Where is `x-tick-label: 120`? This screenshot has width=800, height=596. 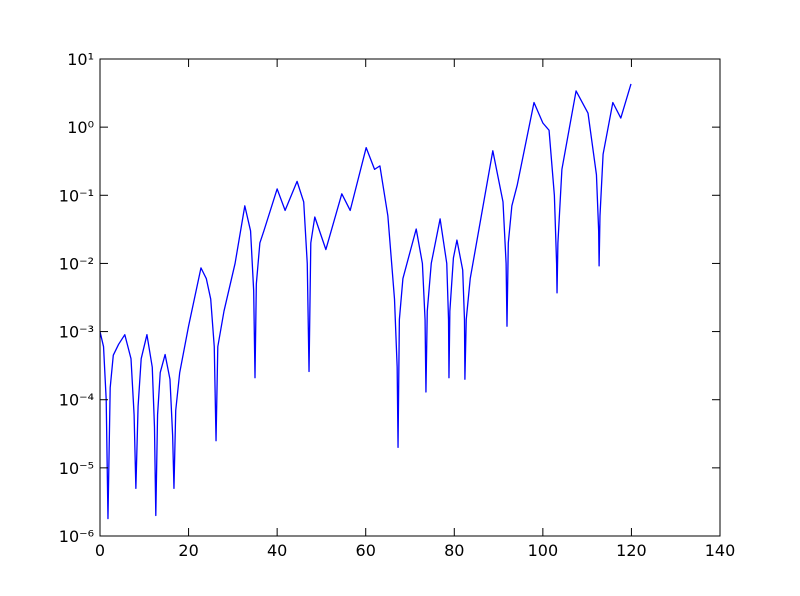
x-tick-label: 120 is located at coordinates (631, 550).